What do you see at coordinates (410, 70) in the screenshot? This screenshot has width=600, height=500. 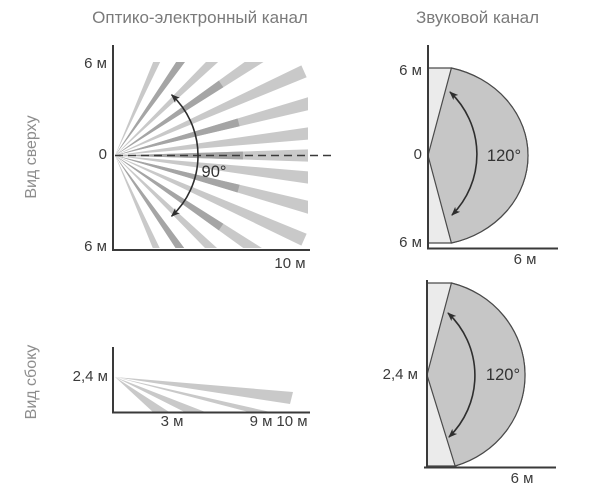 I see `acoustic-top-ymax-label: 6 м` at bounding box center [410, 70].